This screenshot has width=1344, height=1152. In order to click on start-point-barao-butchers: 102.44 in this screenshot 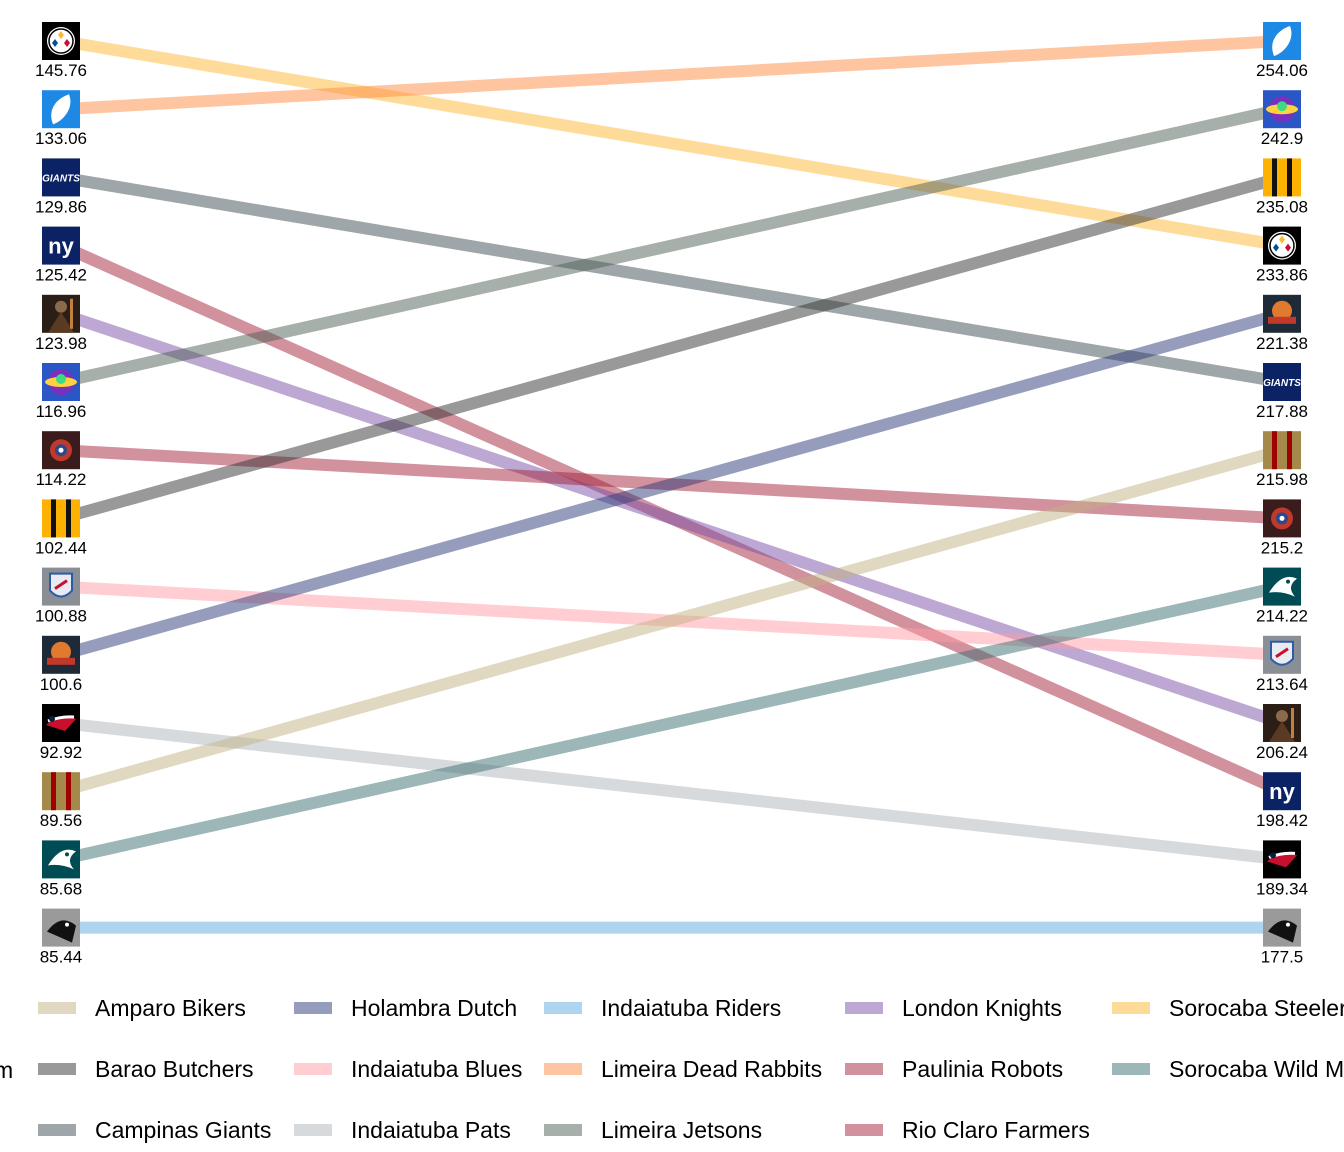, I will do `click(61, 528)`.